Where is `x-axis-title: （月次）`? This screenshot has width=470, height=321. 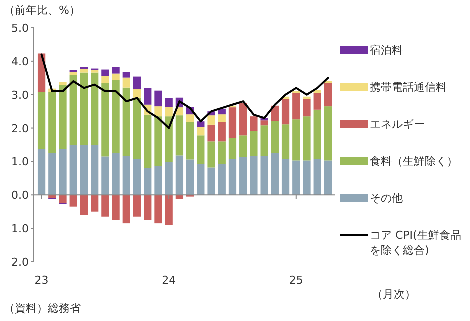
x-axis-title: （月次） is located at coordinates (394, 294).